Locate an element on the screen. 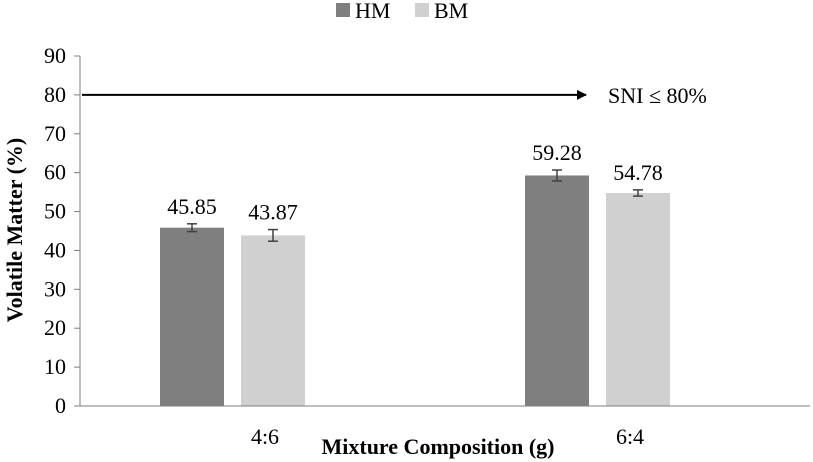 This screenshot has width=813, height=462. category-label-6-4: 6:4 is located at coordinates (630, 436).